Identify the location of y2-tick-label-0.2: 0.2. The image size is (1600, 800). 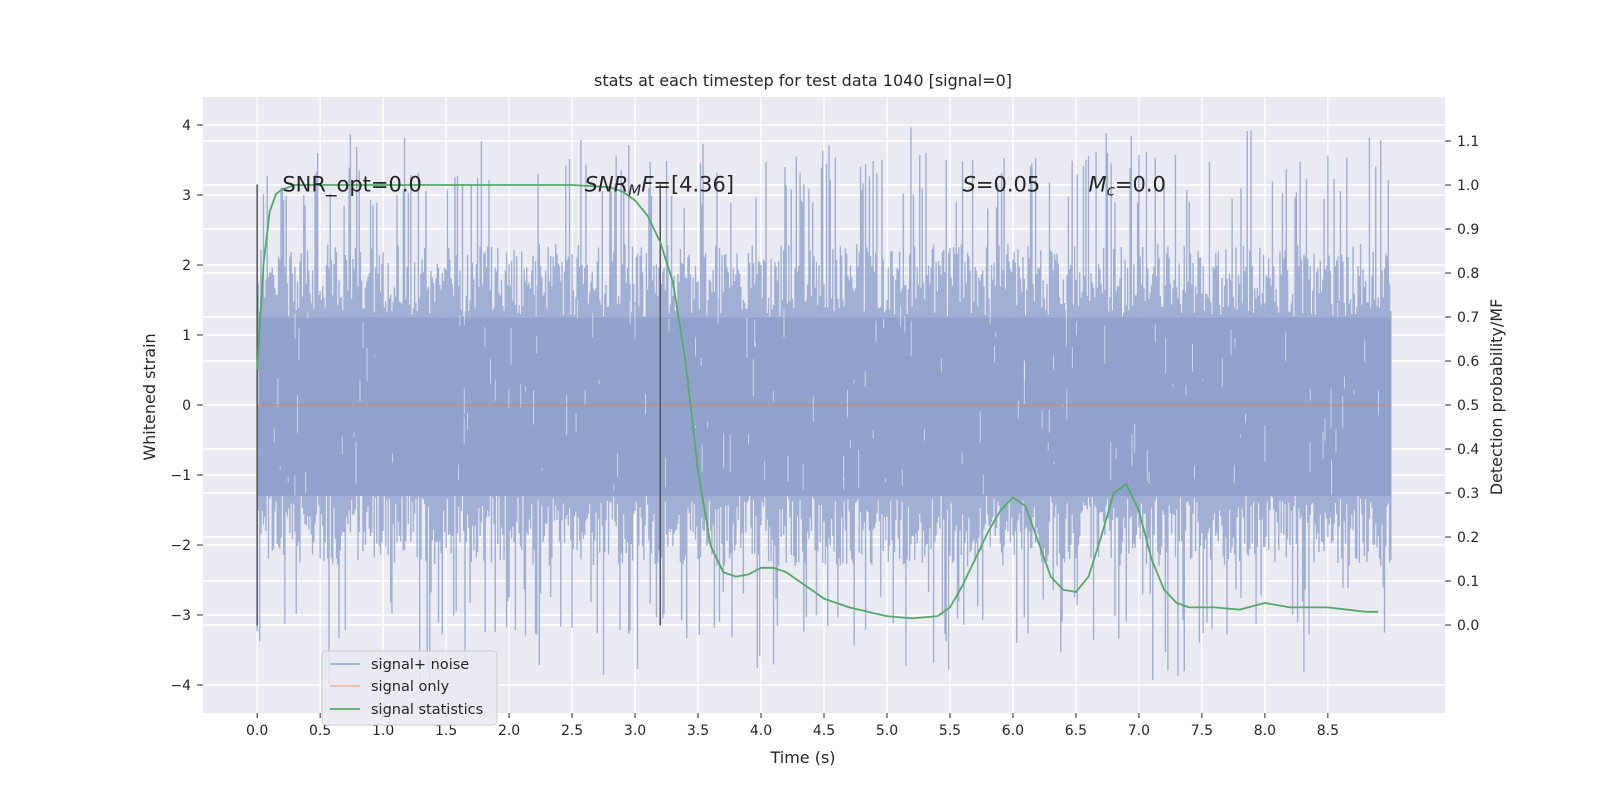
(1468, 538).